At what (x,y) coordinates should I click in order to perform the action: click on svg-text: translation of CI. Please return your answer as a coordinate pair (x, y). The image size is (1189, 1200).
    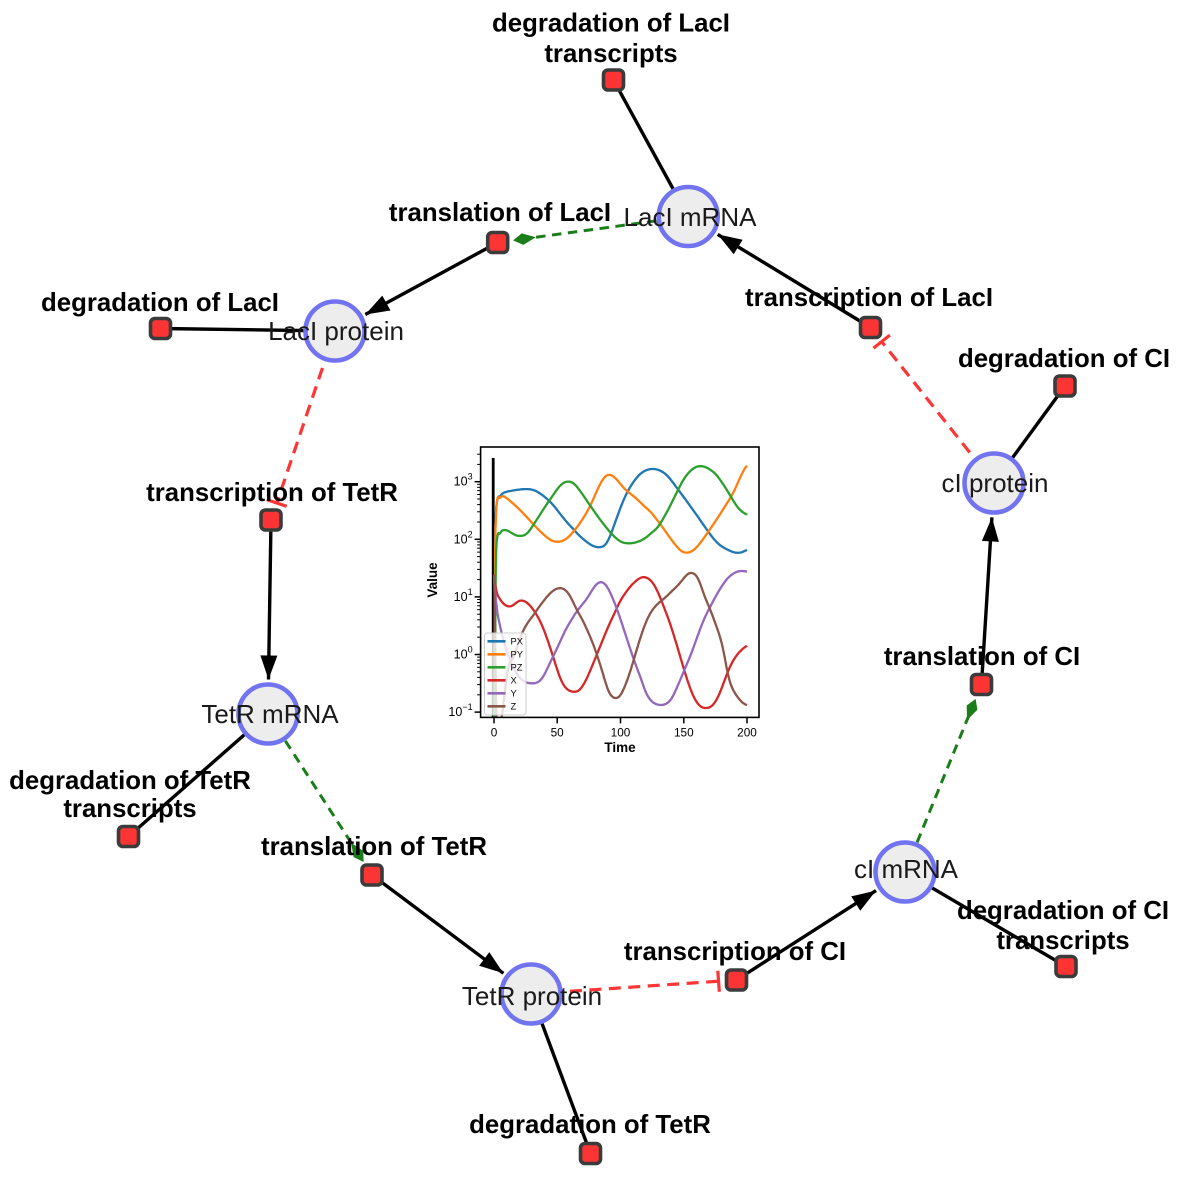
    Looking at the image, I should click on (982, 657).